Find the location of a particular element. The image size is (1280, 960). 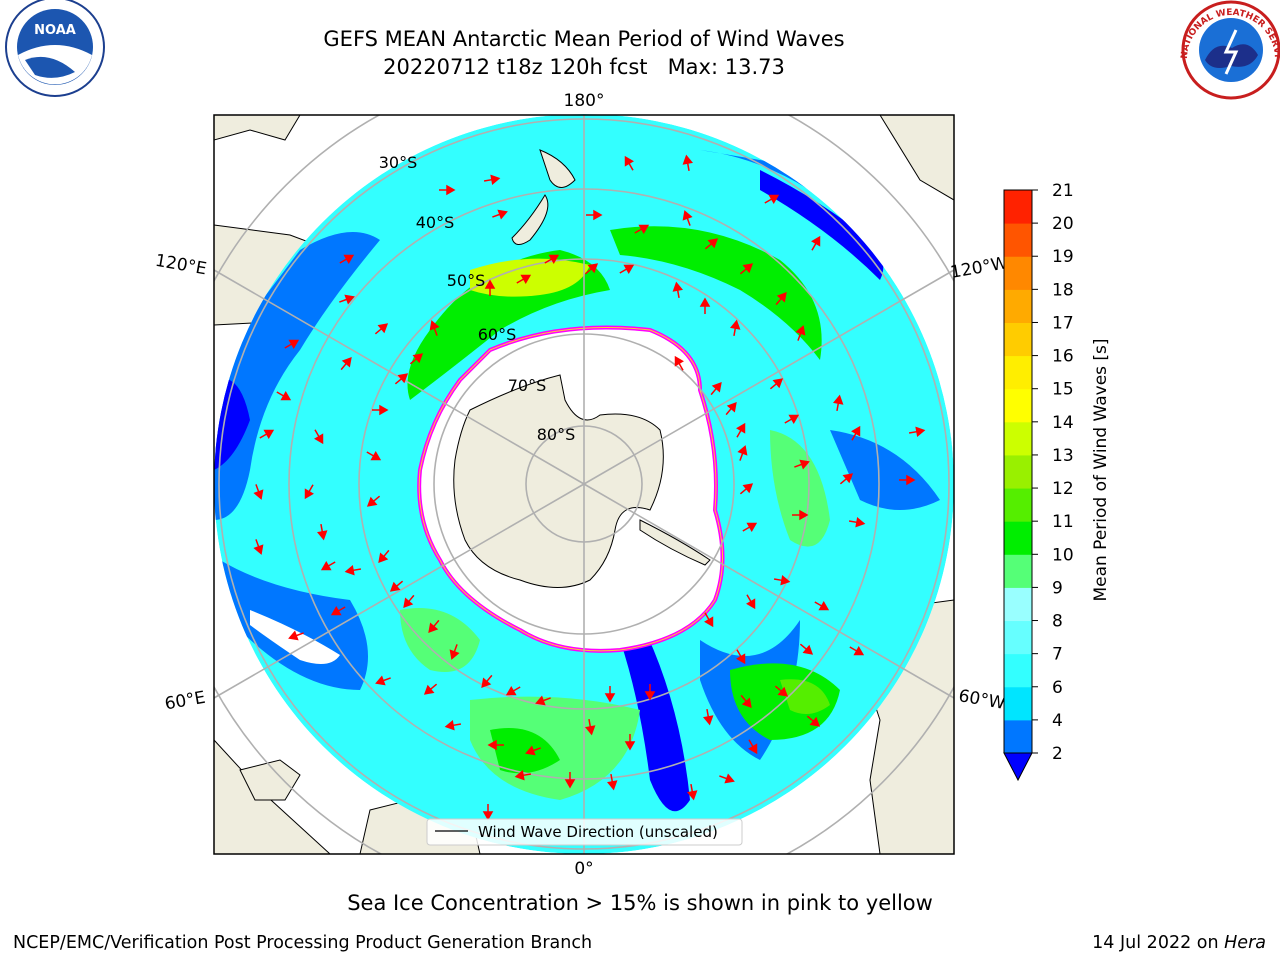

lon-label-left-lower: 60°E is located at coordinates (185, 701).